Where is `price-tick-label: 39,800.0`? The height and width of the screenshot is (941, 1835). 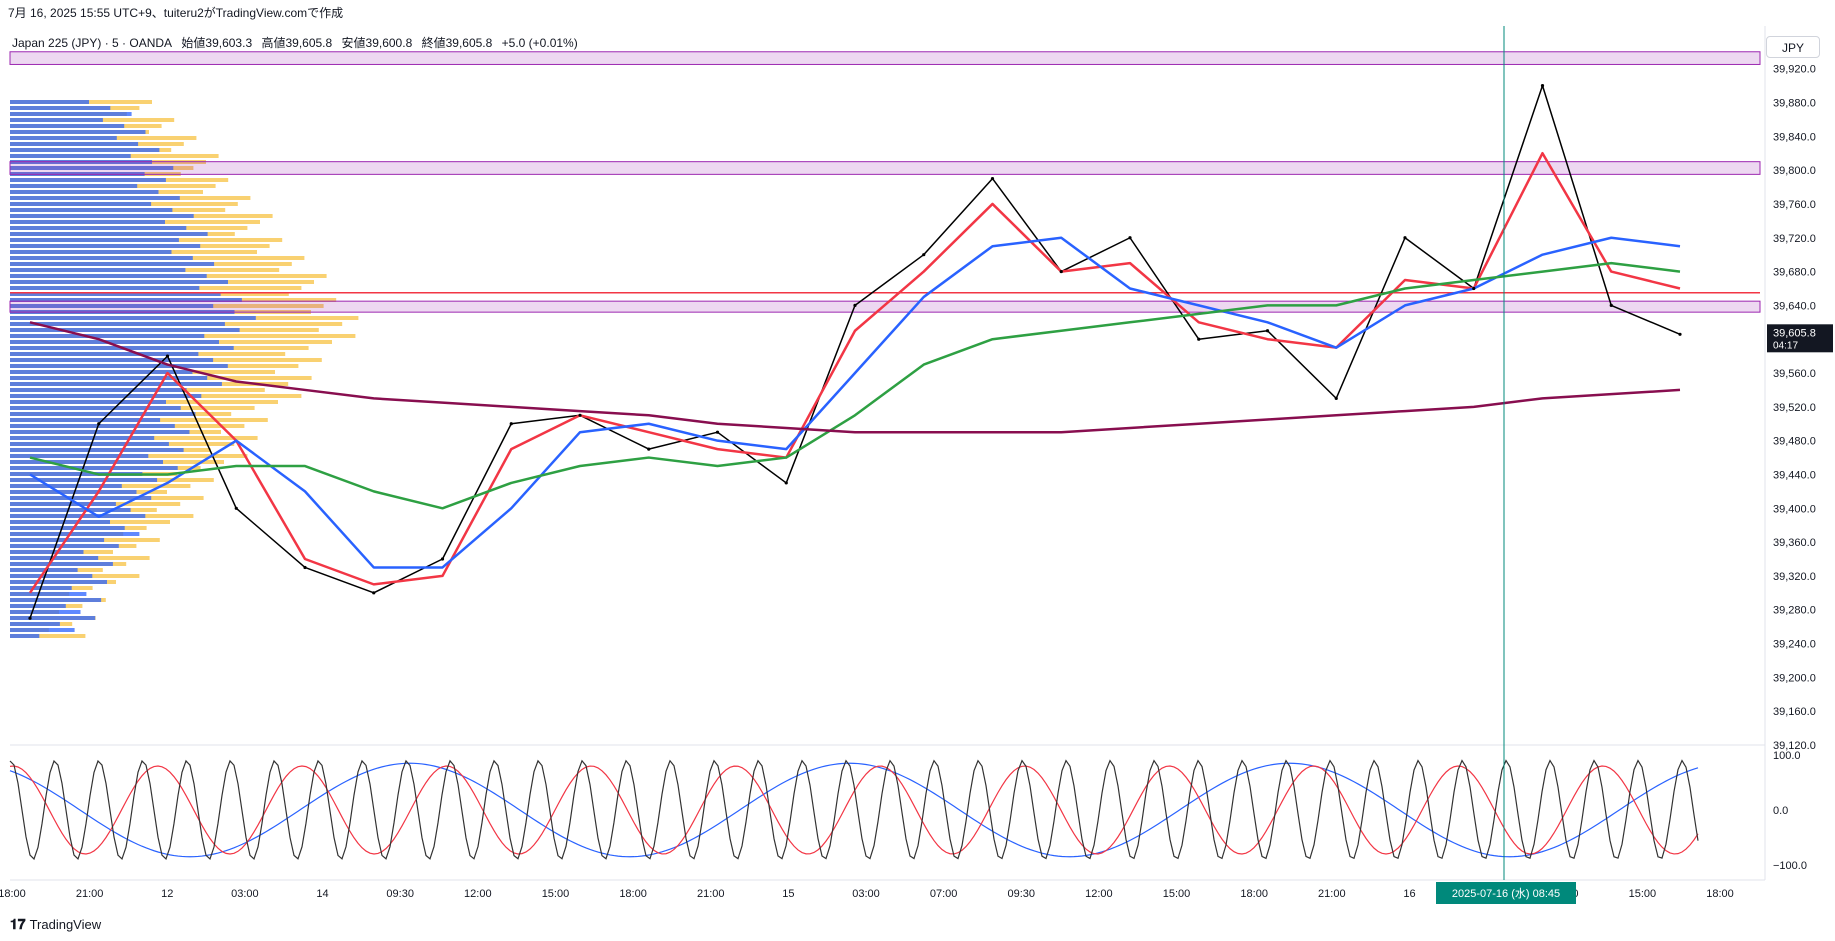
price-tick-label: 39,800.0 is located at coordinates (1794, 171).